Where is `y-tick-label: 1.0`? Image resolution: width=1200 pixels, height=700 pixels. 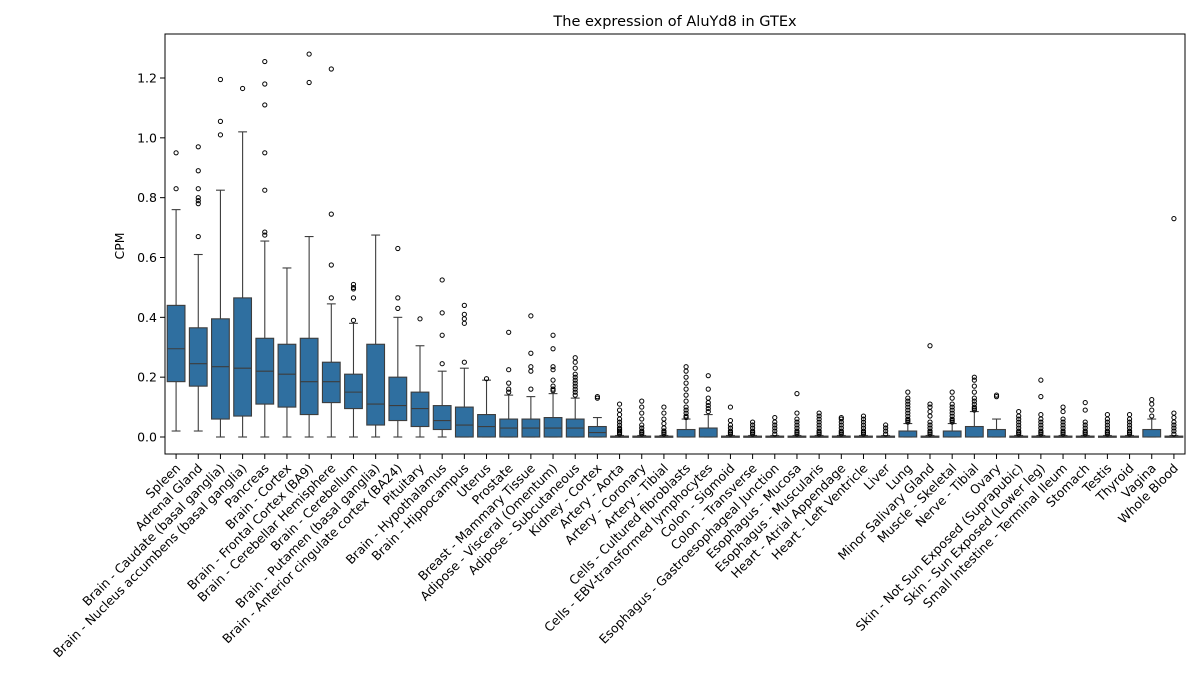 y-tick-label: 1.0 is located at coordinates (147, 137).